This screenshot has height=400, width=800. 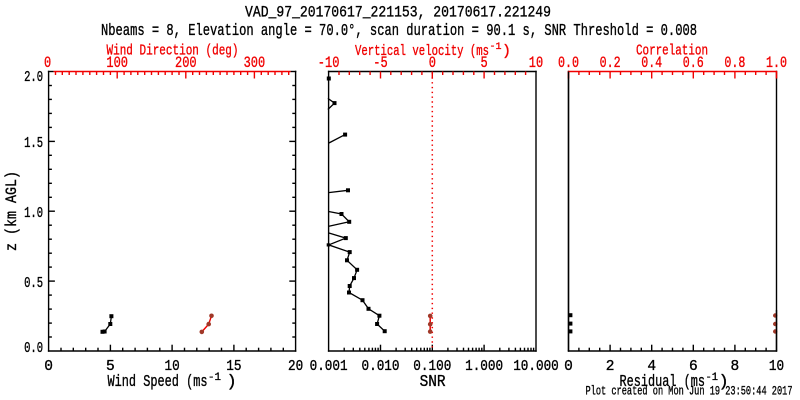 What do you see at coordinates (672, 51) in the screenshot?
I see `svg-text: Correlation` at bounding box center [672, 51].